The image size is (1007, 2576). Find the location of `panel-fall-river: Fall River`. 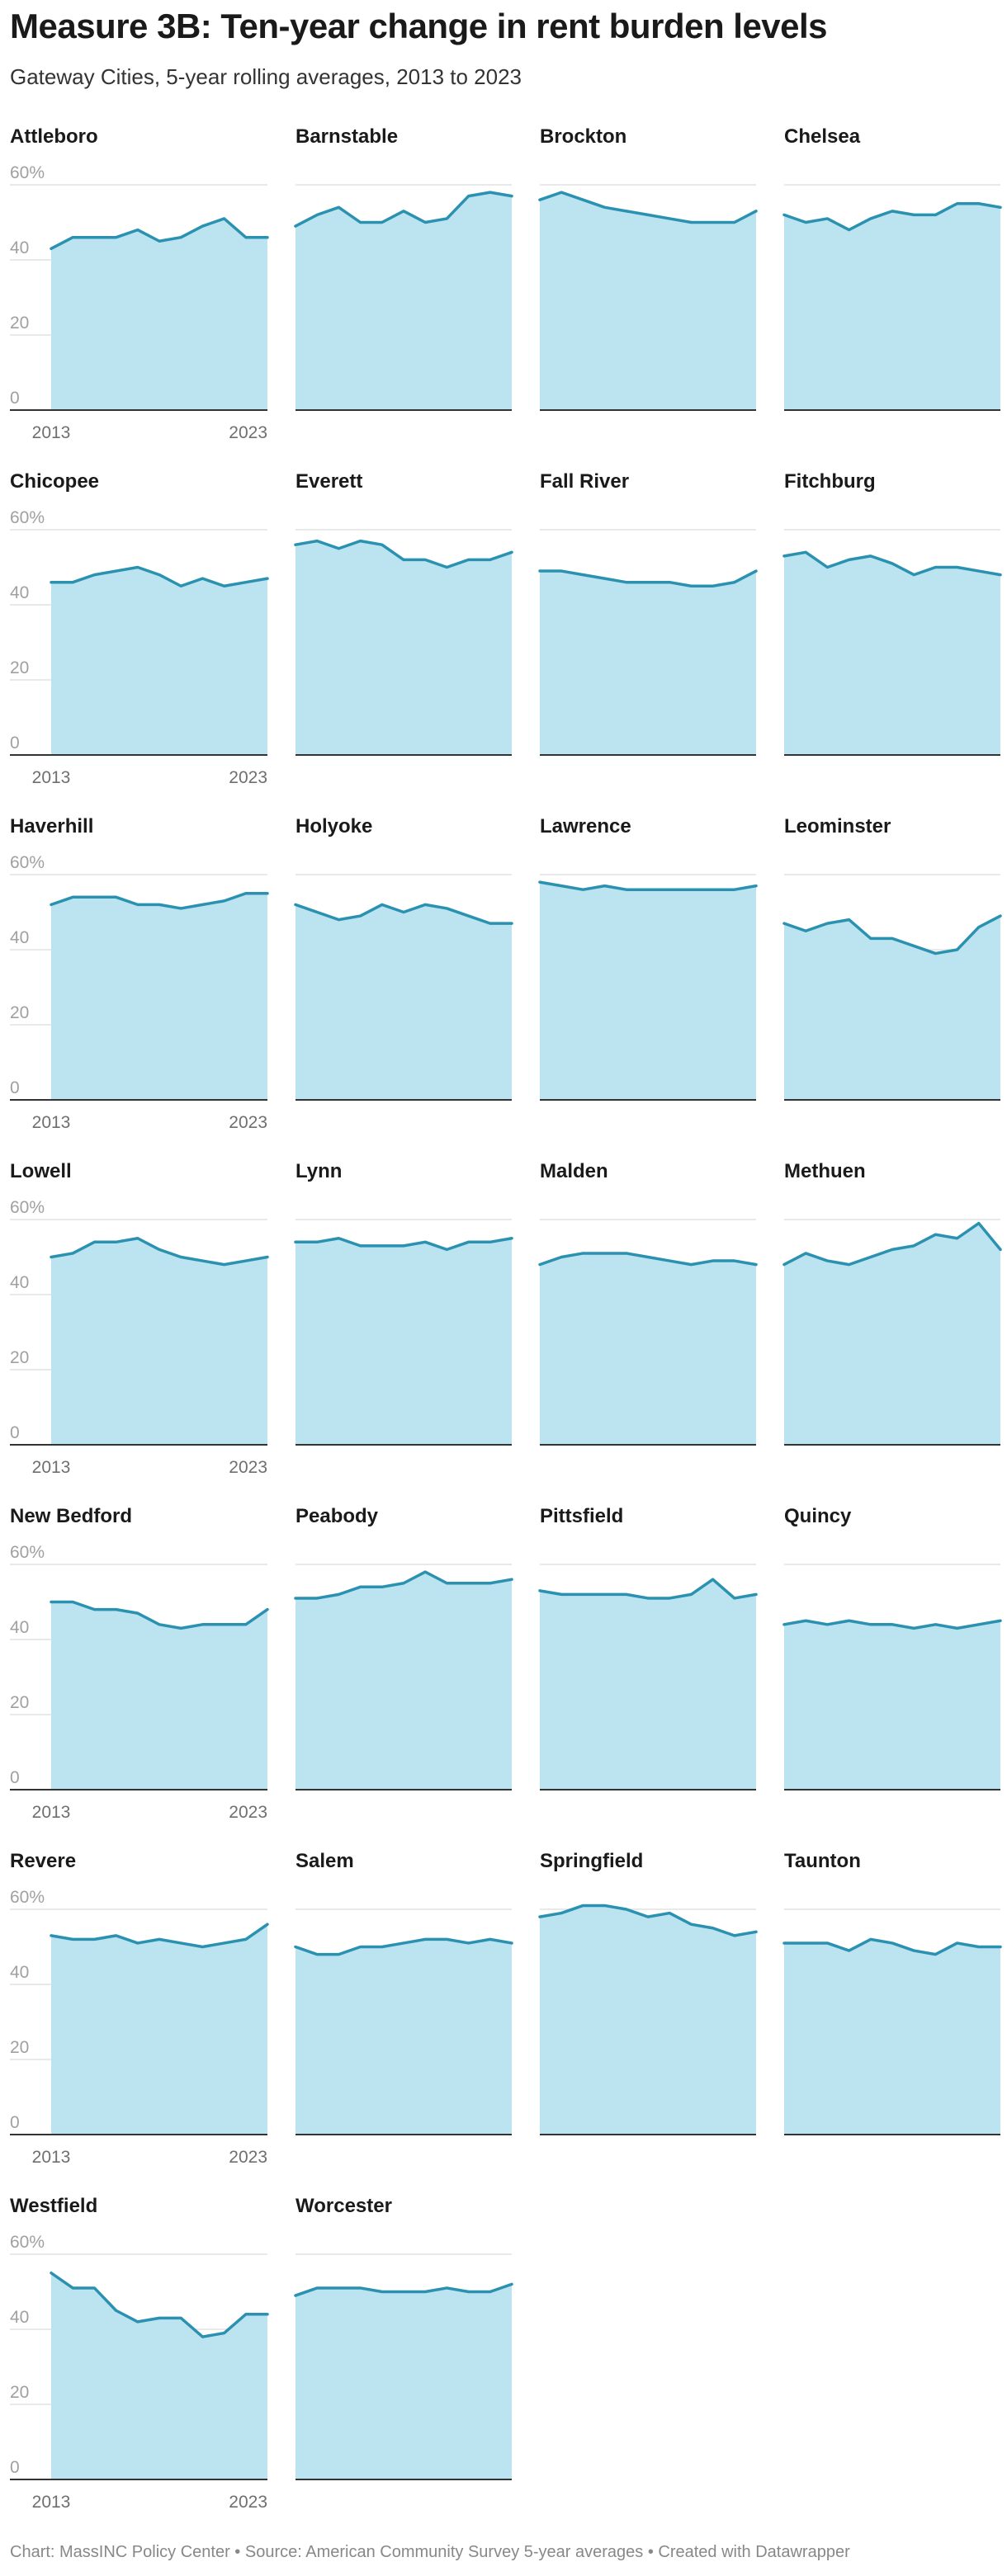

panel-fall-river: Fall River is located at coordinates (648, 635).